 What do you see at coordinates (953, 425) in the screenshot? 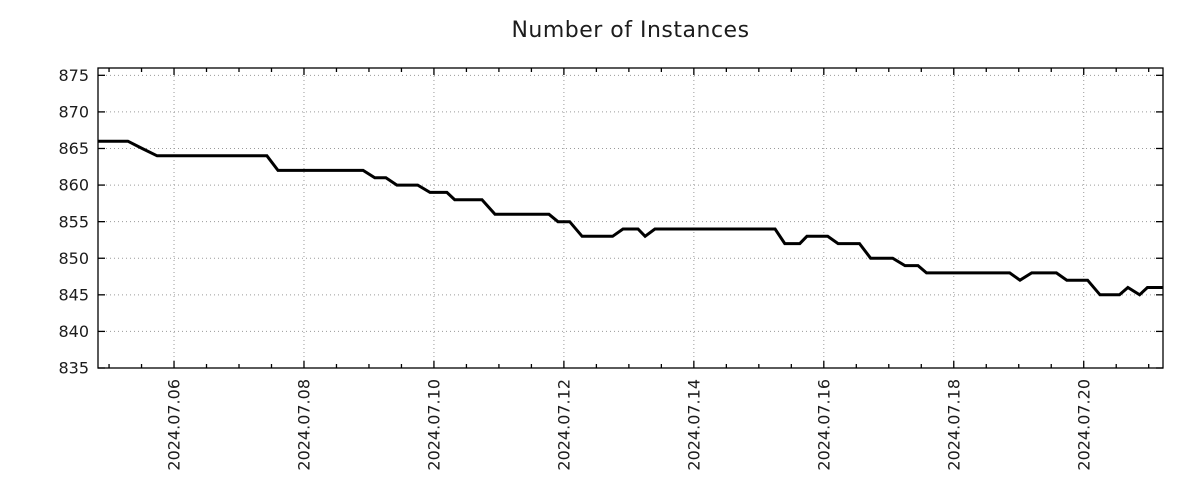
I see `x-tick-label: 2024.07.18` at bounding box center [953, 425].